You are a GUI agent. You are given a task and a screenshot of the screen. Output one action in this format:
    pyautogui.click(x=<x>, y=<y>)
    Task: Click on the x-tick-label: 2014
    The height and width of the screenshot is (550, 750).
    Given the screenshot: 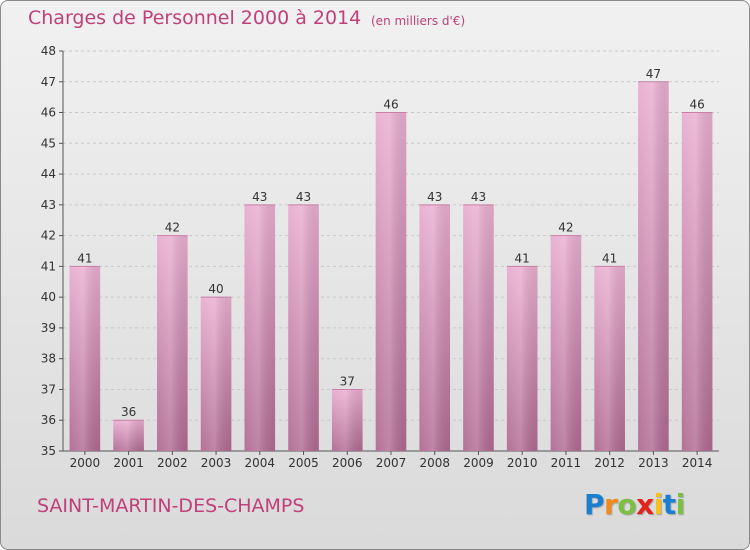 What is the action you would take?
    pyautogui.click(x=697, y=463)
    